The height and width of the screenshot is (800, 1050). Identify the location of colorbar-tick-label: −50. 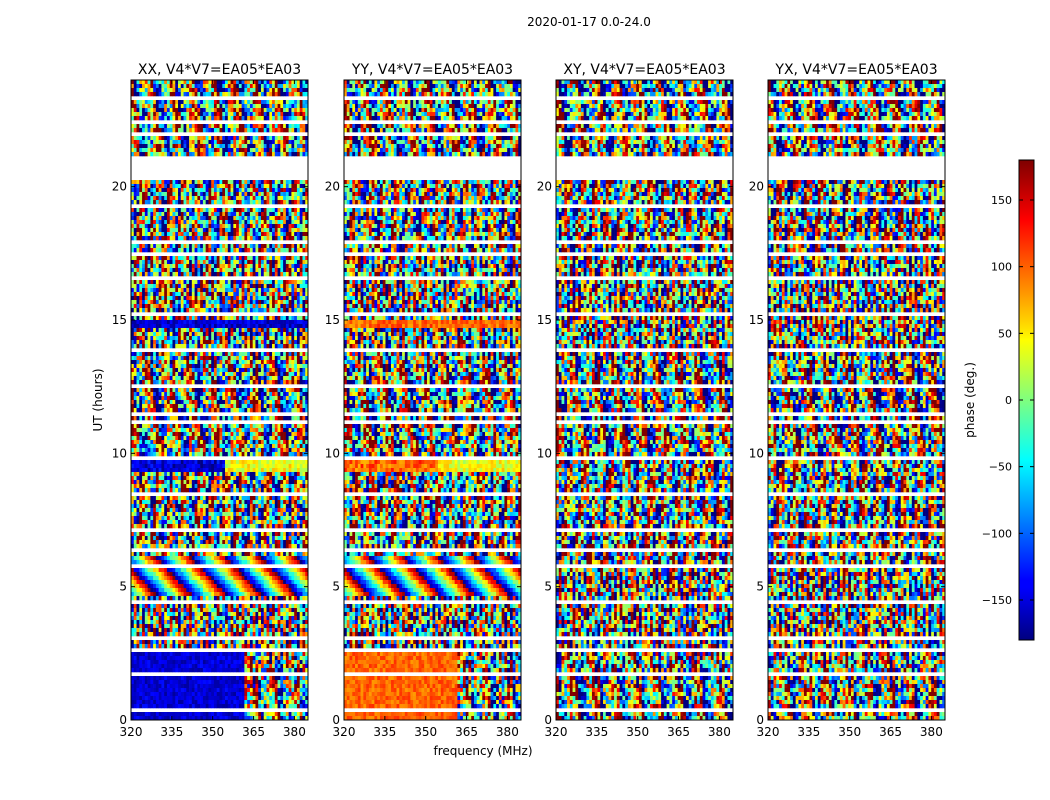
(1000, 467).